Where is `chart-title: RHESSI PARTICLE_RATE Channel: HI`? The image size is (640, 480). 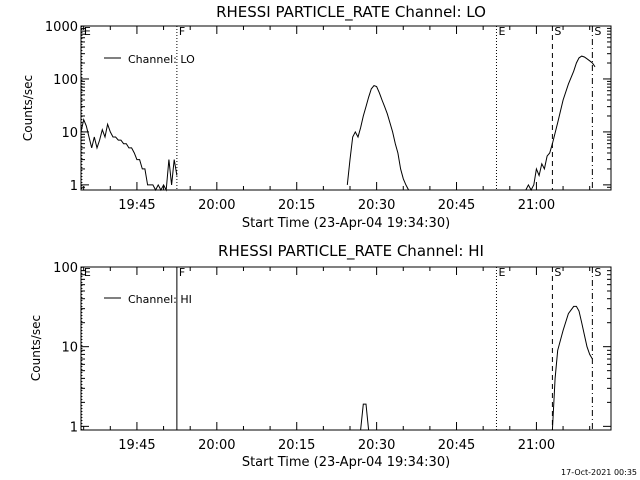 chart-title: RHESSI PARTICLE_RATE Channel: HI is located at coordinates (351, 251).